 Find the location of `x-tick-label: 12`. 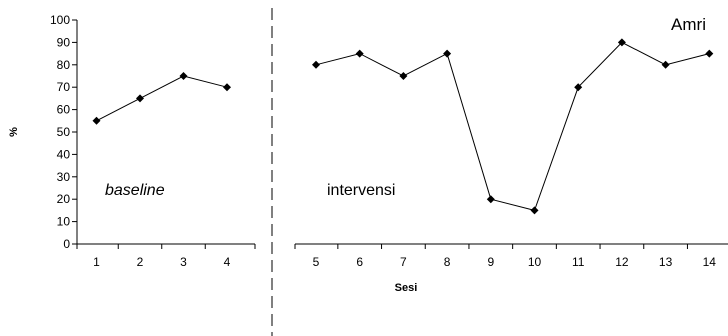

x-tick-label: 12 is located at coordinates (622, 262).